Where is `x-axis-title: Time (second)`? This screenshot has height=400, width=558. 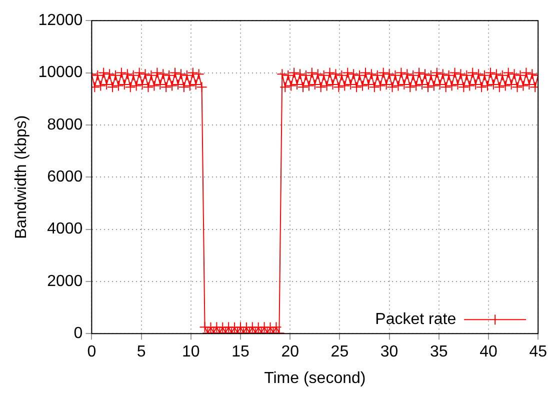
x-axis-title: Time (second) is located at coordinates (315, 378).